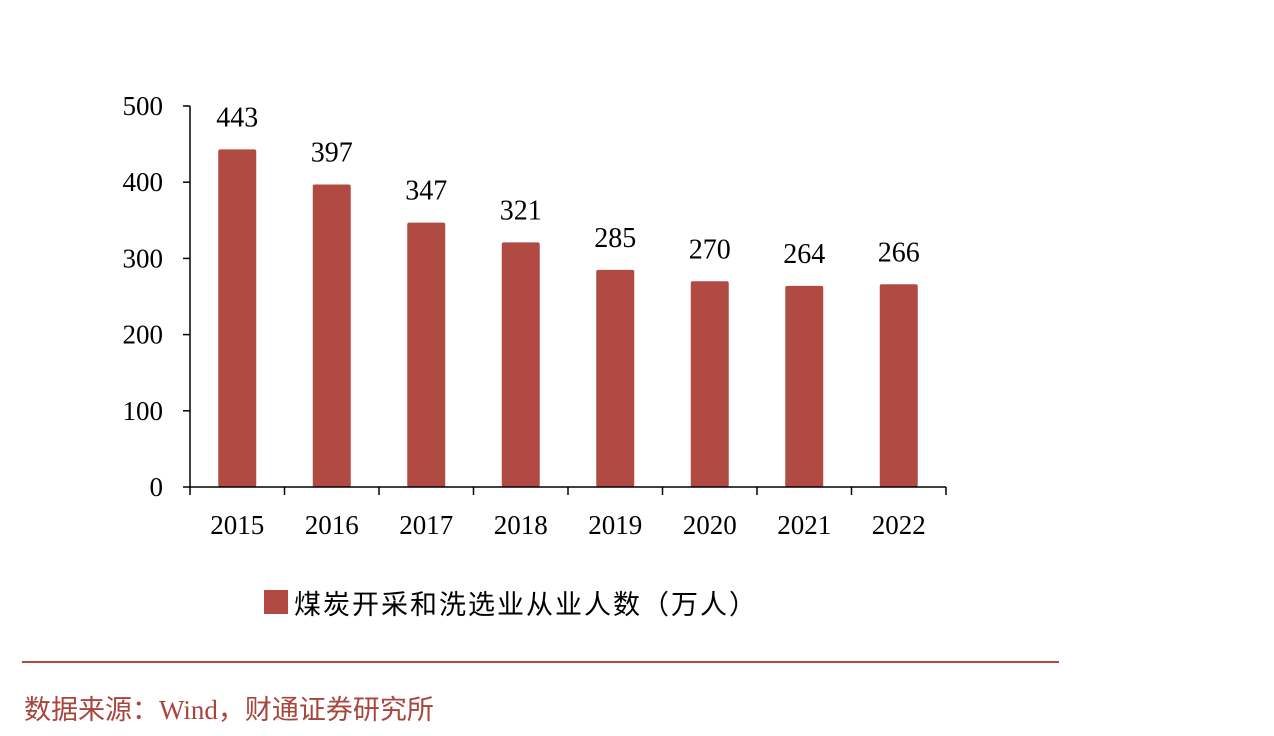 The height and width of the screenshot is (736, 1274). Describe the element at coordinates (143, 411) in the screenshot. I see `y-tick-label: 100` at that location.